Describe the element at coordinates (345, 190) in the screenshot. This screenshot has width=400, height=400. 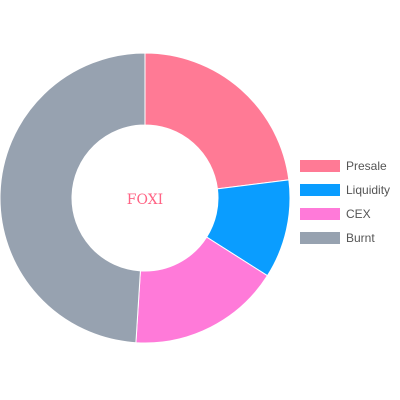
I see `legend-item-liquidity: Liquidity` at that location.